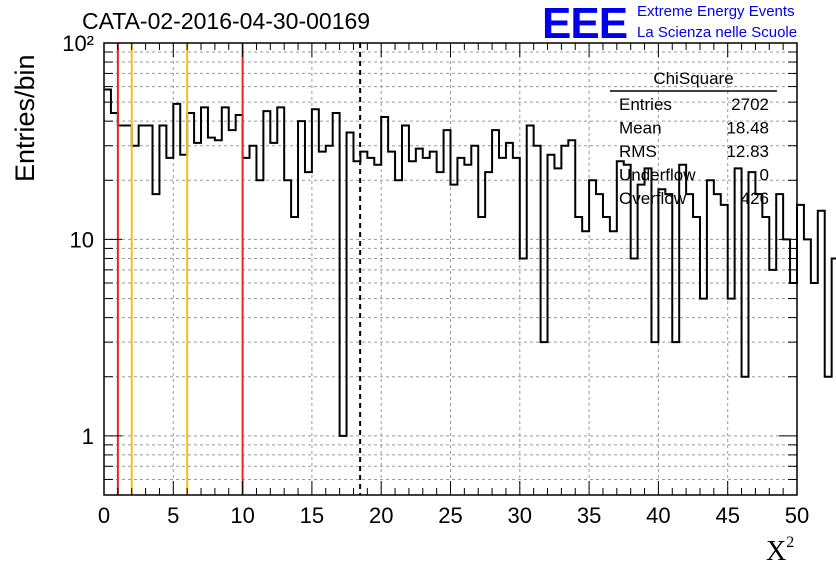 This screenshot has width=836, height=572. I want to click on logo-subtitle-1: Extreme Energy Events, so click(716, 11).